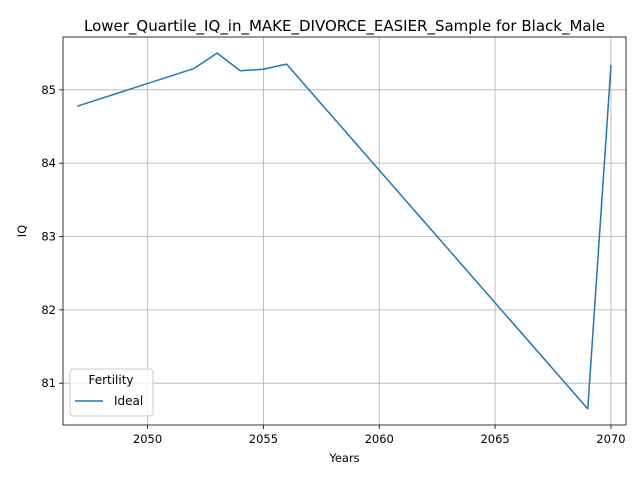 The height and width of the screenshot is (480, 640). I want to click on x-tick-label: 2065, so click(494, 439).